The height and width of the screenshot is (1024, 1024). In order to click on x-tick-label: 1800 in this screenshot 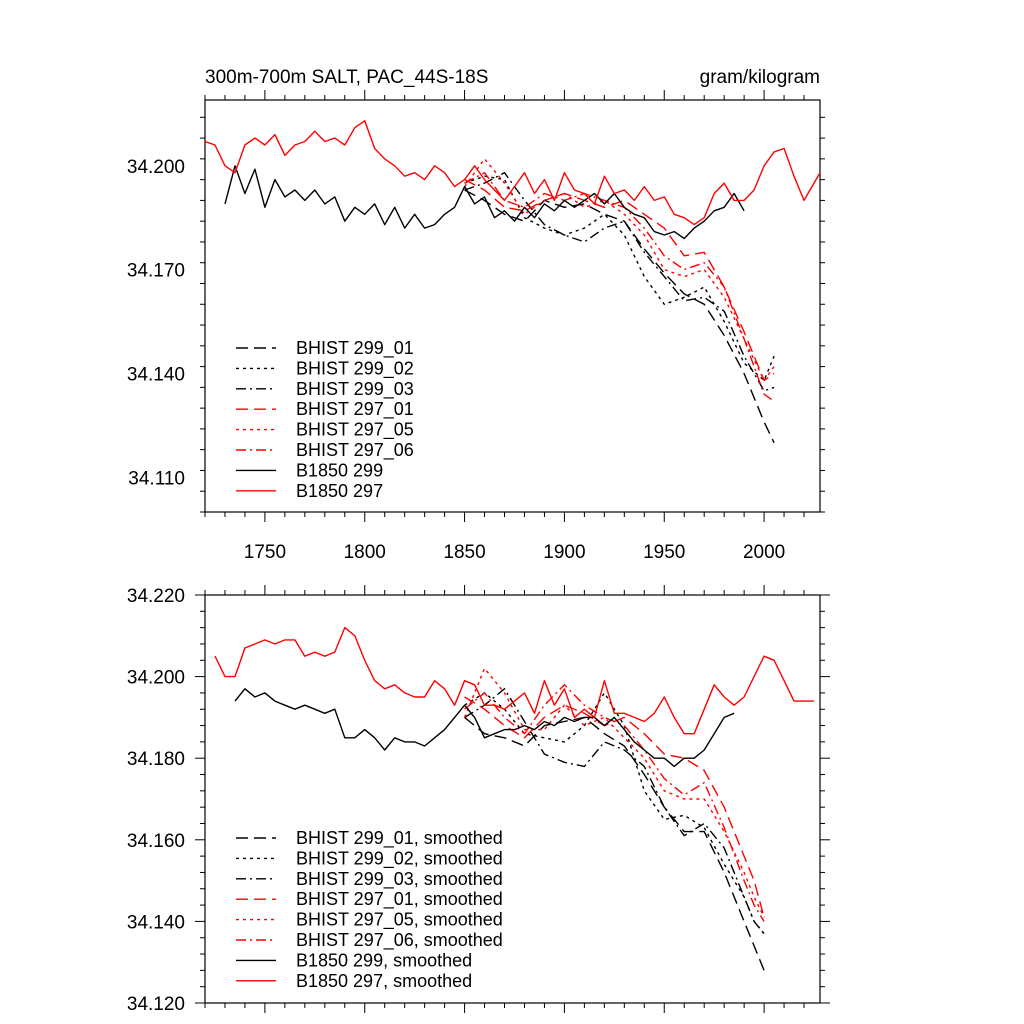, I will do `click(365, 552)`.